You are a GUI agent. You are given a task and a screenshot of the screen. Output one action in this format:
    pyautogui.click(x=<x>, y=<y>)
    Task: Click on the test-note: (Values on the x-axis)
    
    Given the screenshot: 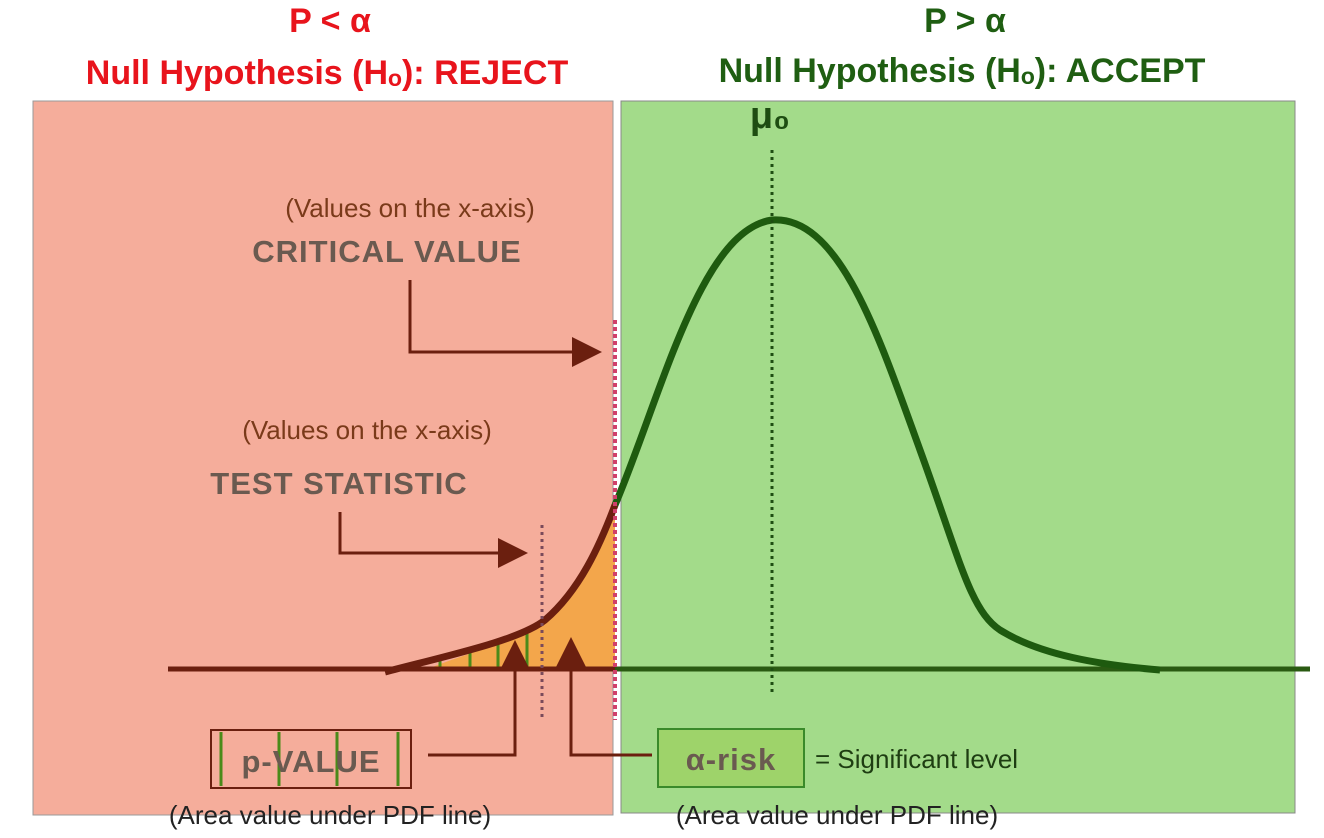 What is the action you would take?
    pyautogui.click(x=367, y=430)
    